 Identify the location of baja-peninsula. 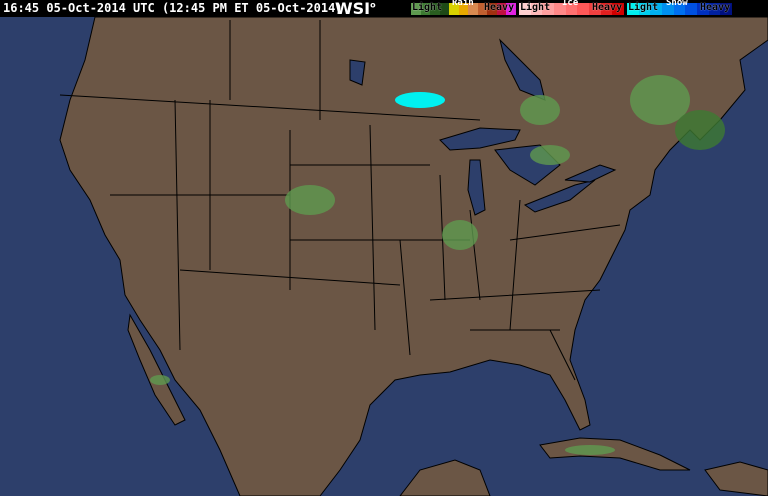
(156, 369).